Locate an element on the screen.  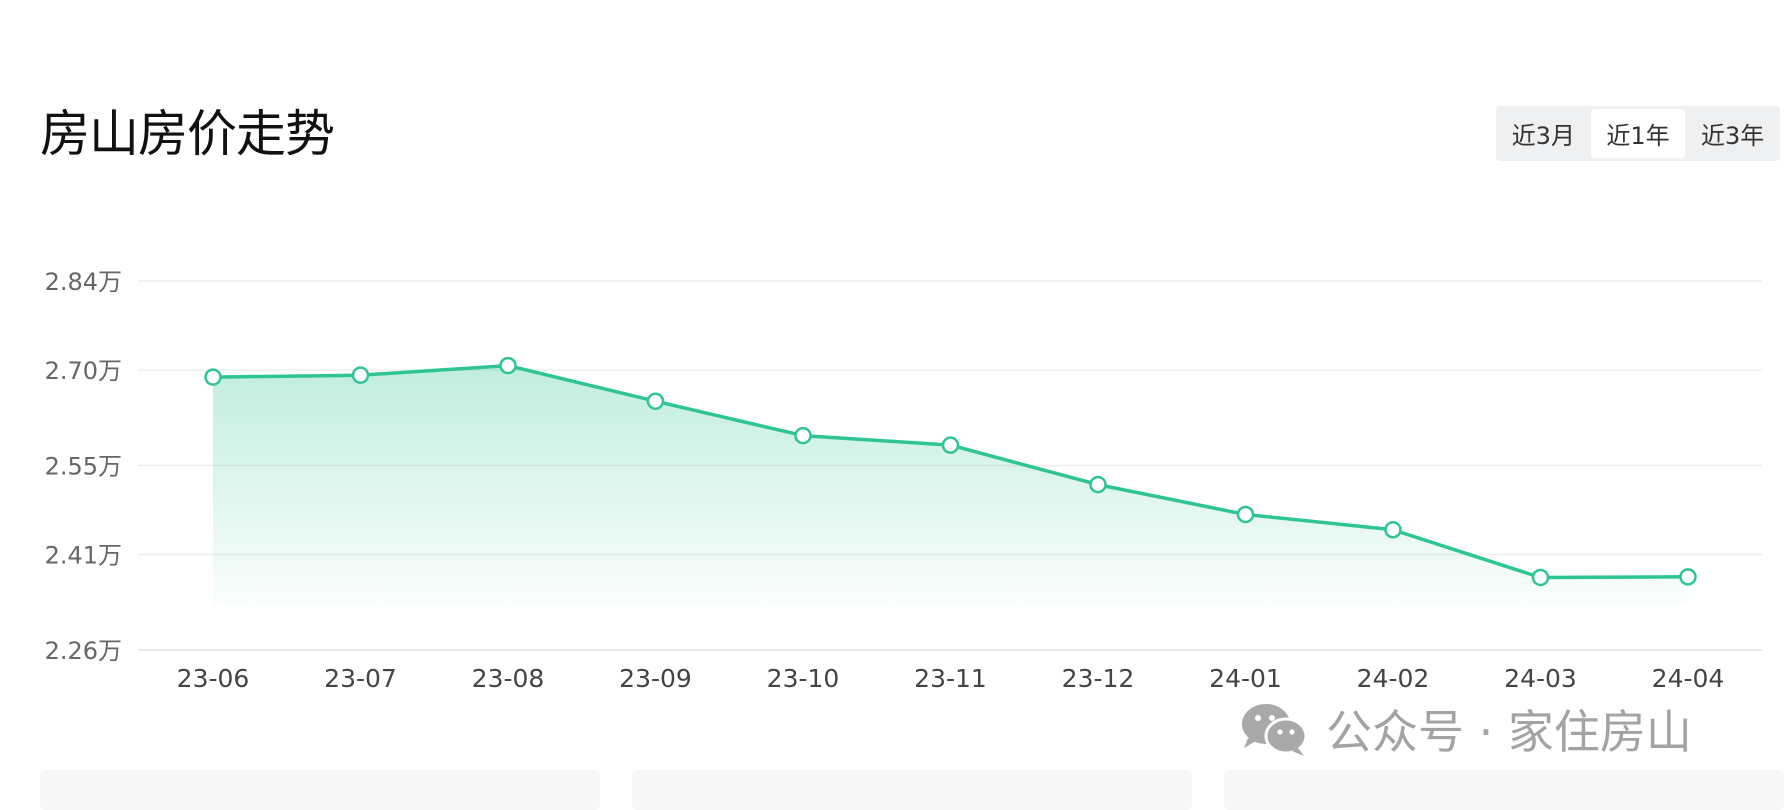
y-tick-label: 2.41万 is located at coordinates (83, 556).